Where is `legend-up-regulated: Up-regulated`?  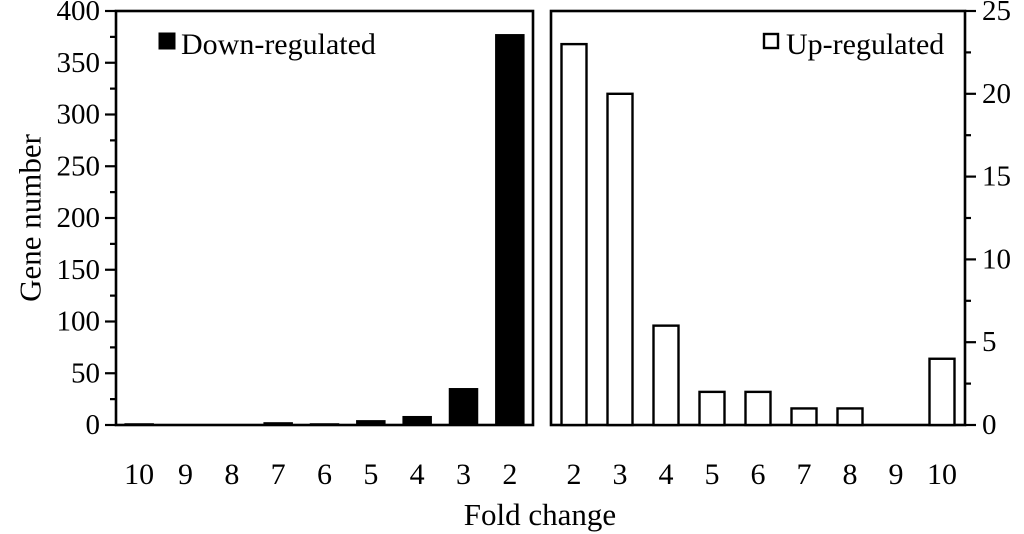
legend-up-regulated: Up-regulated is located at coordinates (853, 44).